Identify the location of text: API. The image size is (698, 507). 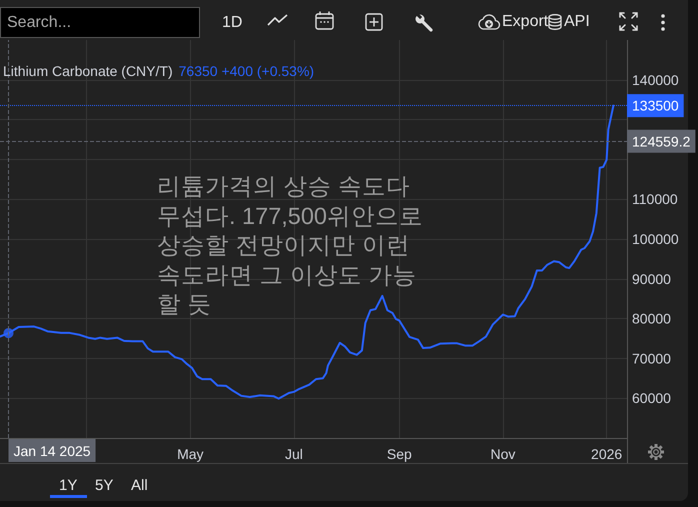
(577, 22).